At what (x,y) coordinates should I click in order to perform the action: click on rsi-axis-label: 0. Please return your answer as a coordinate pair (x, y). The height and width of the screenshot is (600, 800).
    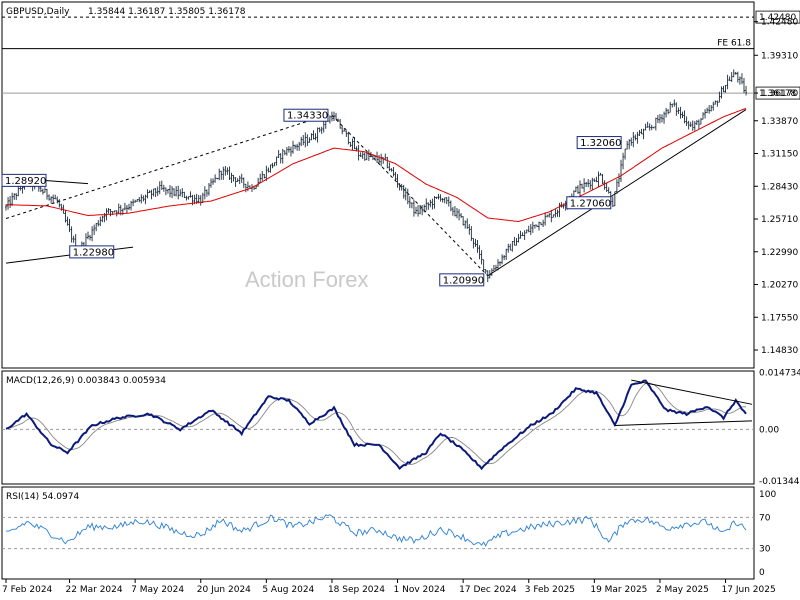
    Looking at the image, I should click on (762, 573).